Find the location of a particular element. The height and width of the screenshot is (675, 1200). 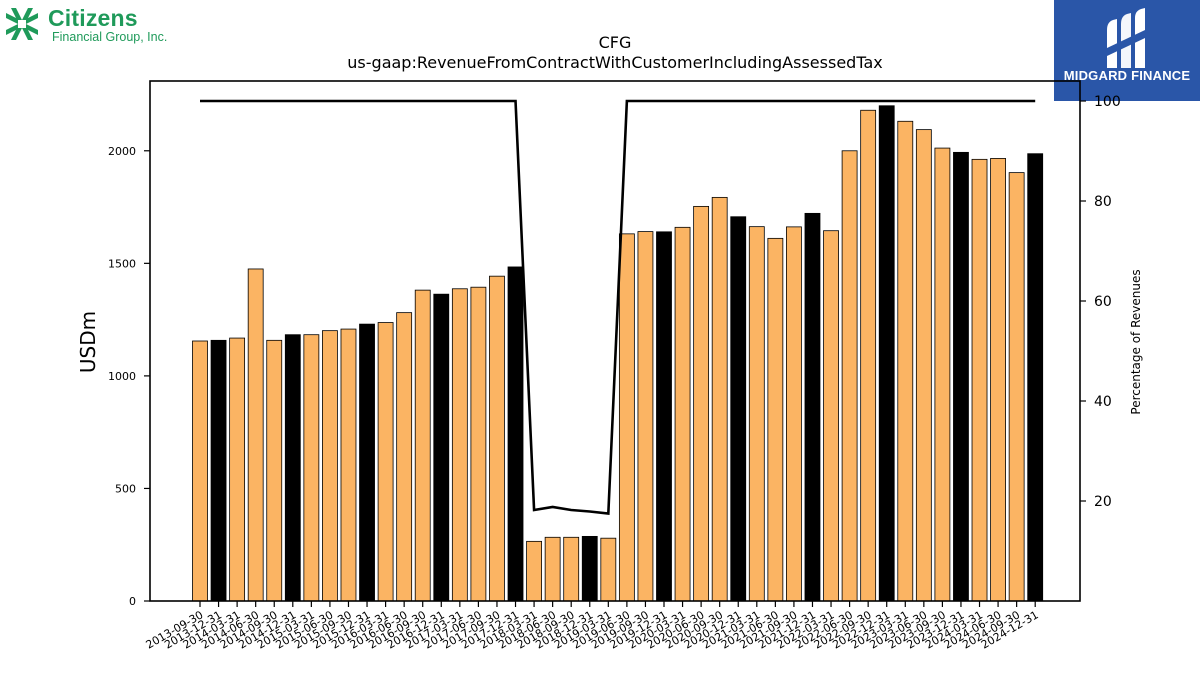

midgard-finance-logo: MIDGARD FINANCE is located at coordinates (1127, 50).